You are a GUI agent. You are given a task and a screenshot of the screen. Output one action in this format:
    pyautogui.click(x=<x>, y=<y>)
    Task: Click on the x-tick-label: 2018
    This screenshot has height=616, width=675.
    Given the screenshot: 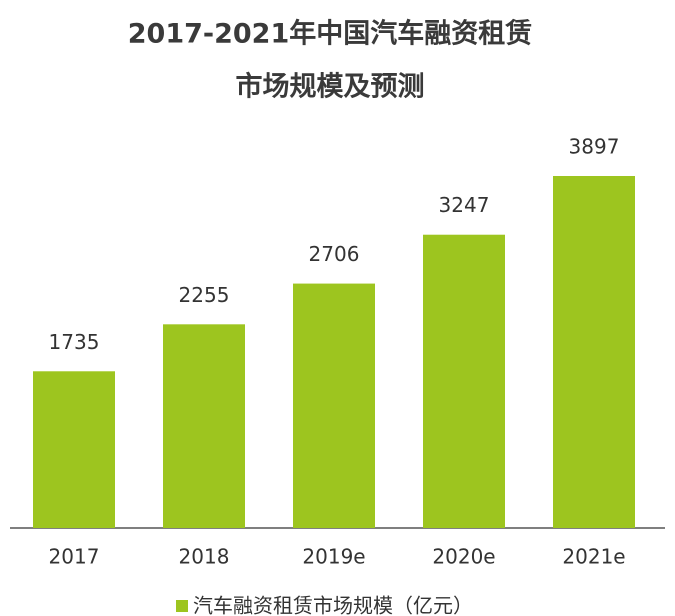 What is the action you would take?
    pyautogui.click(x=204, y=557)
    